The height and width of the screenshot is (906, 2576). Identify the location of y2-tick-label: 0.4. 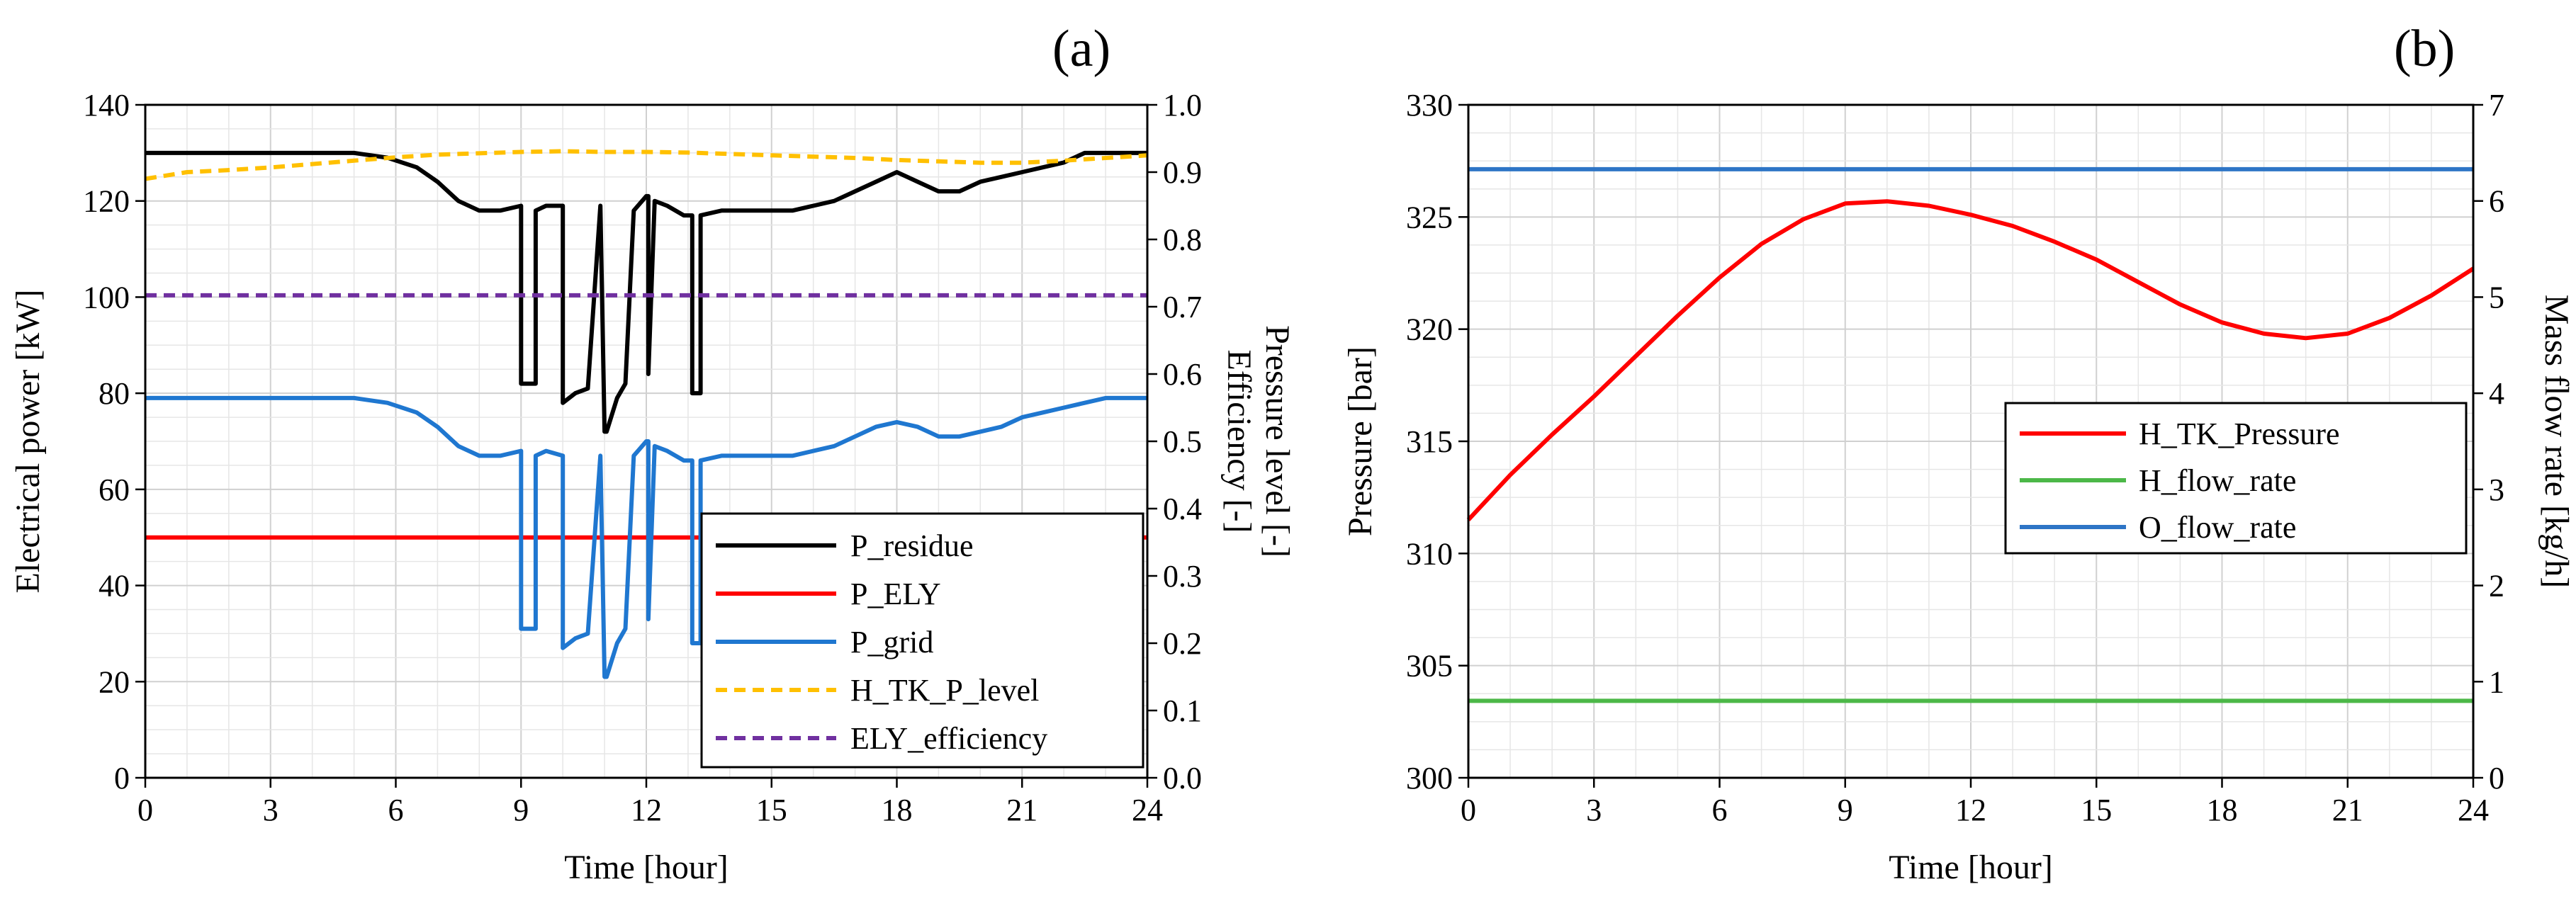
(1182, 509).